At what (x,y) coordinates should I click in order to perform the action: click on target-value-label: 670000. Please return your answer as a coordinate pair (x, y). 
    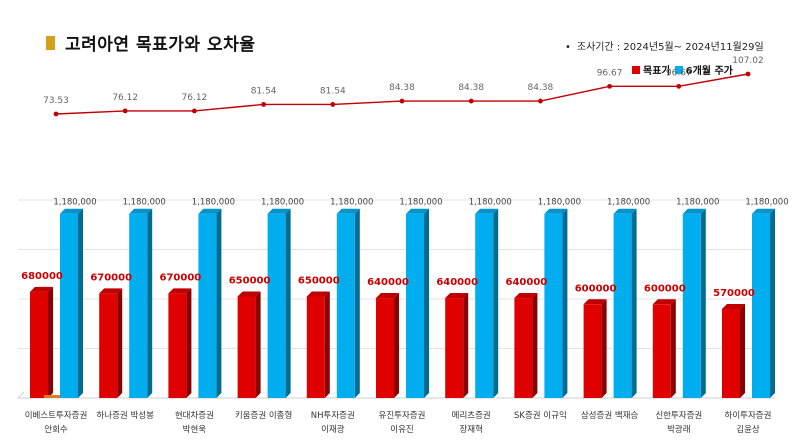
    Looking at the image, I should click on (181, 277).